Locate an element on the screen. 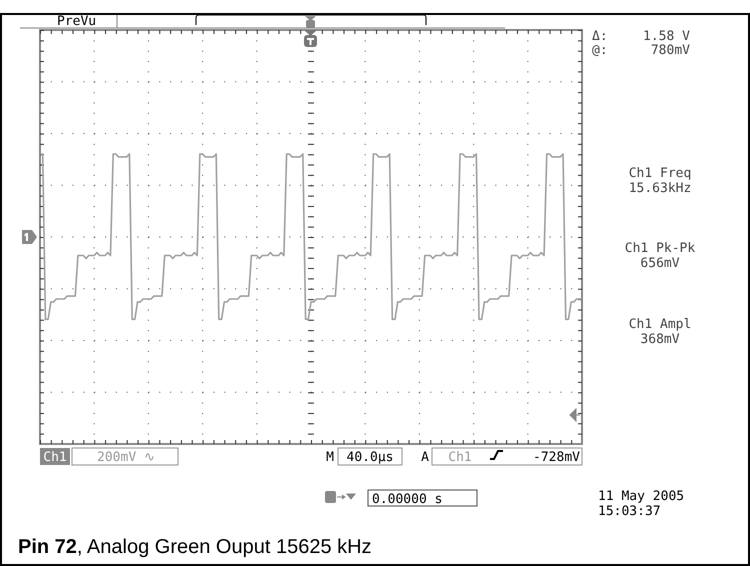  text: 1.58 V is located at coordinates (666, 36).